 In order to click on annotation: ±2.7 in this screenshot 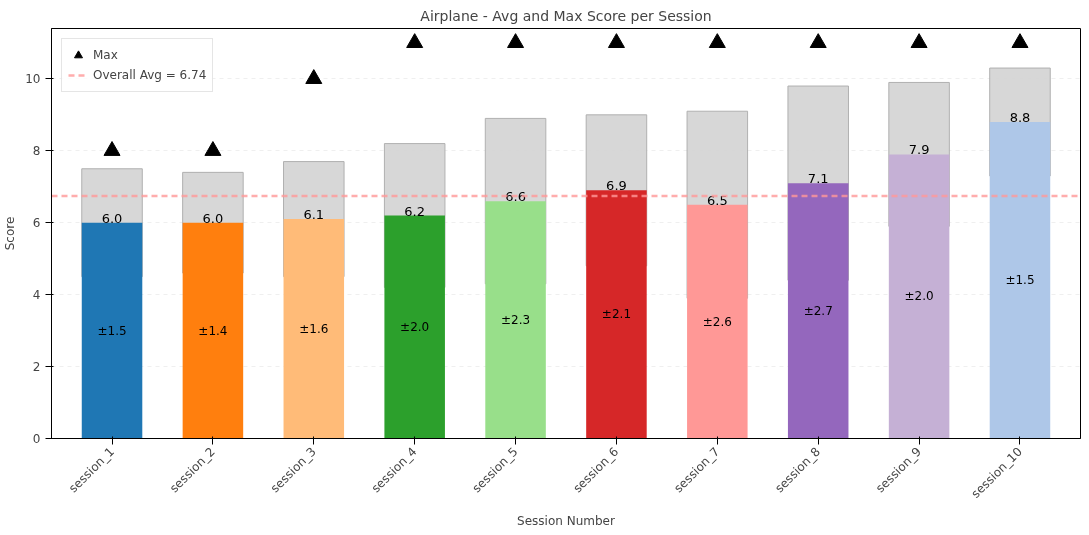, I will do `click(818, 310)`.